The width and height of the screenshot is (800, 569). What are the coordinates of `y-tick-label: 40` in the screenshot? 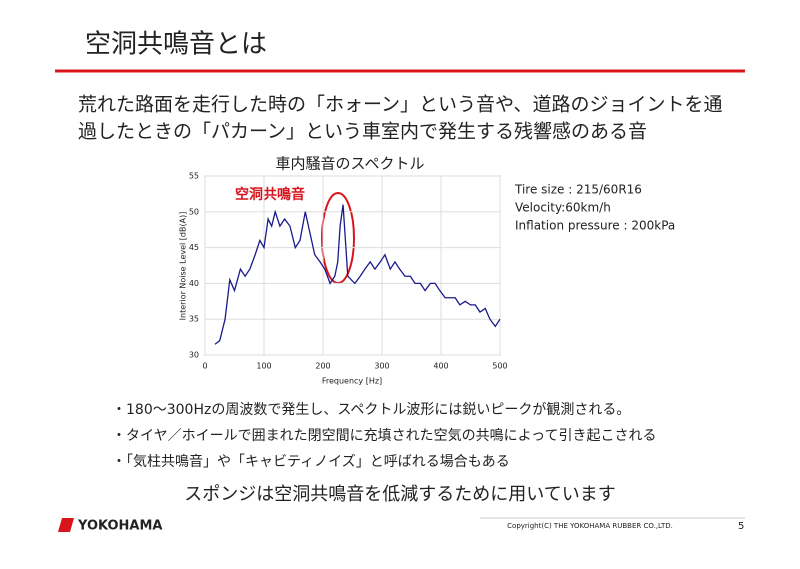 It's located at (194, 283).